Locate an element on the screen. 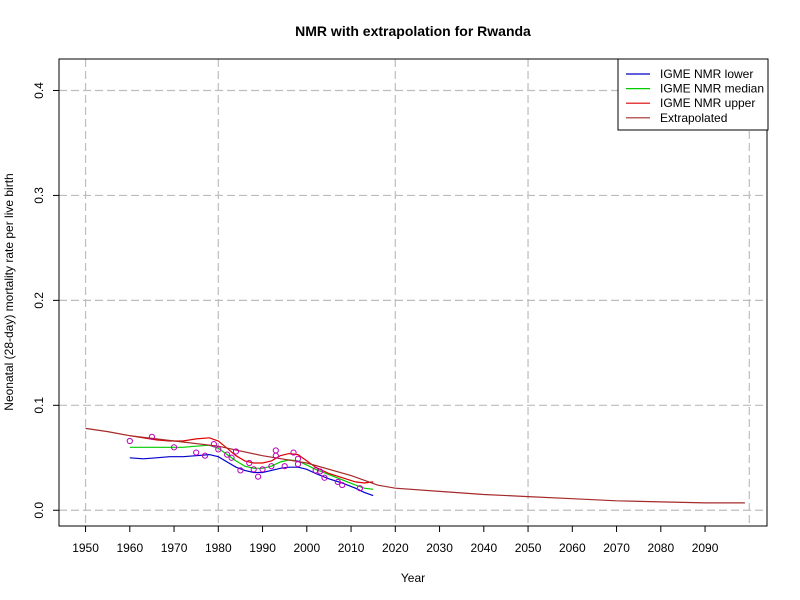 The height and width of the screenshot is (600, 800). y-axis: 0.0 0.1 0.2 0.3 0.4 is located at coordinates (46, 300).